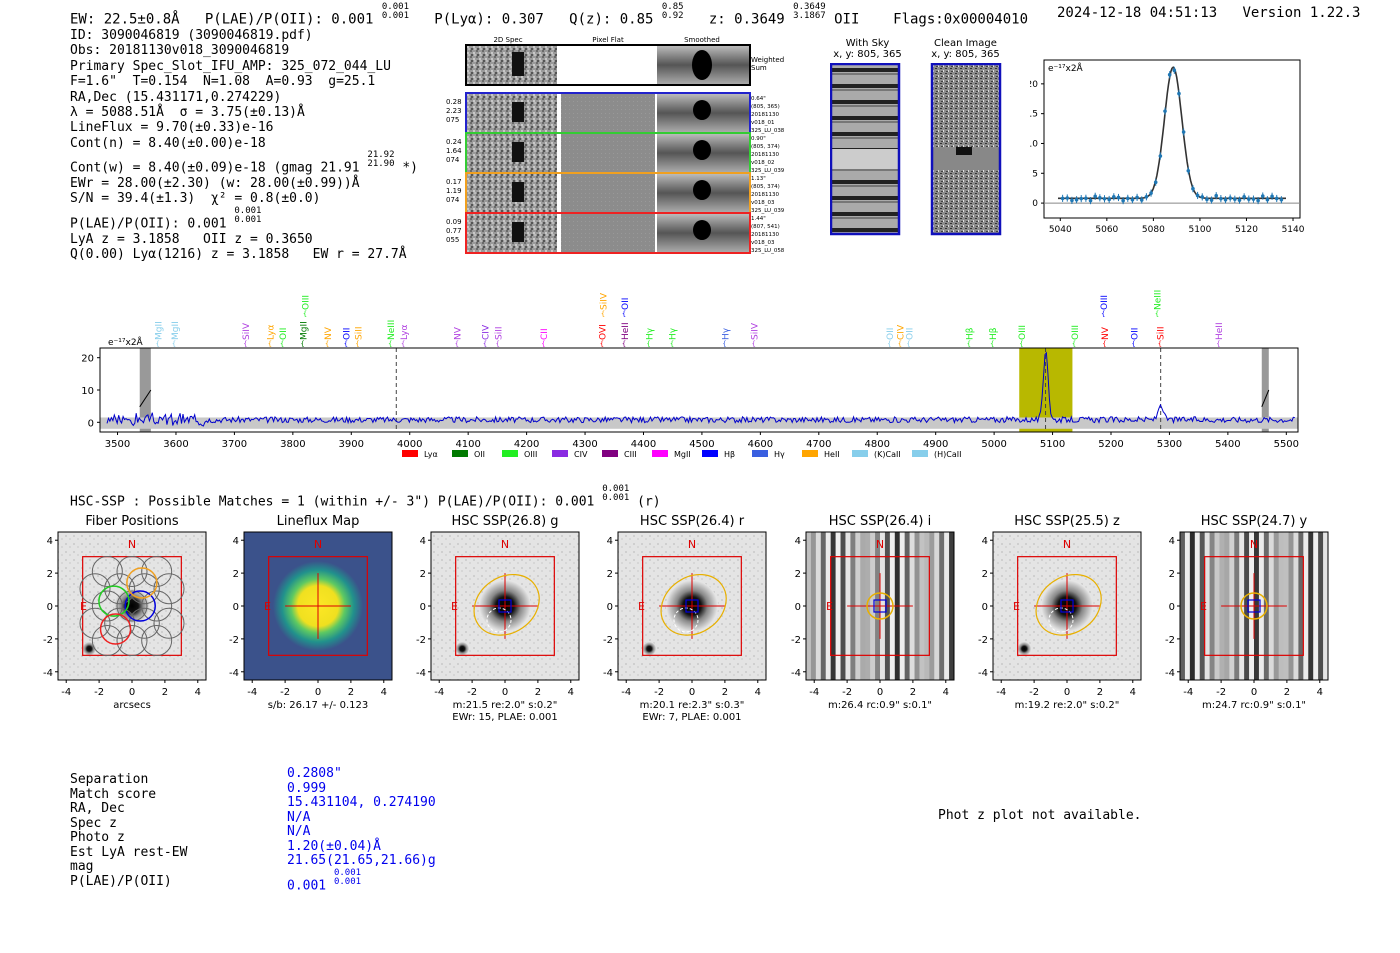  Describe the element at coordinates (121, 881) in the screenshot. I see `summary-label: P(LAE)/P(OII)` at that location.